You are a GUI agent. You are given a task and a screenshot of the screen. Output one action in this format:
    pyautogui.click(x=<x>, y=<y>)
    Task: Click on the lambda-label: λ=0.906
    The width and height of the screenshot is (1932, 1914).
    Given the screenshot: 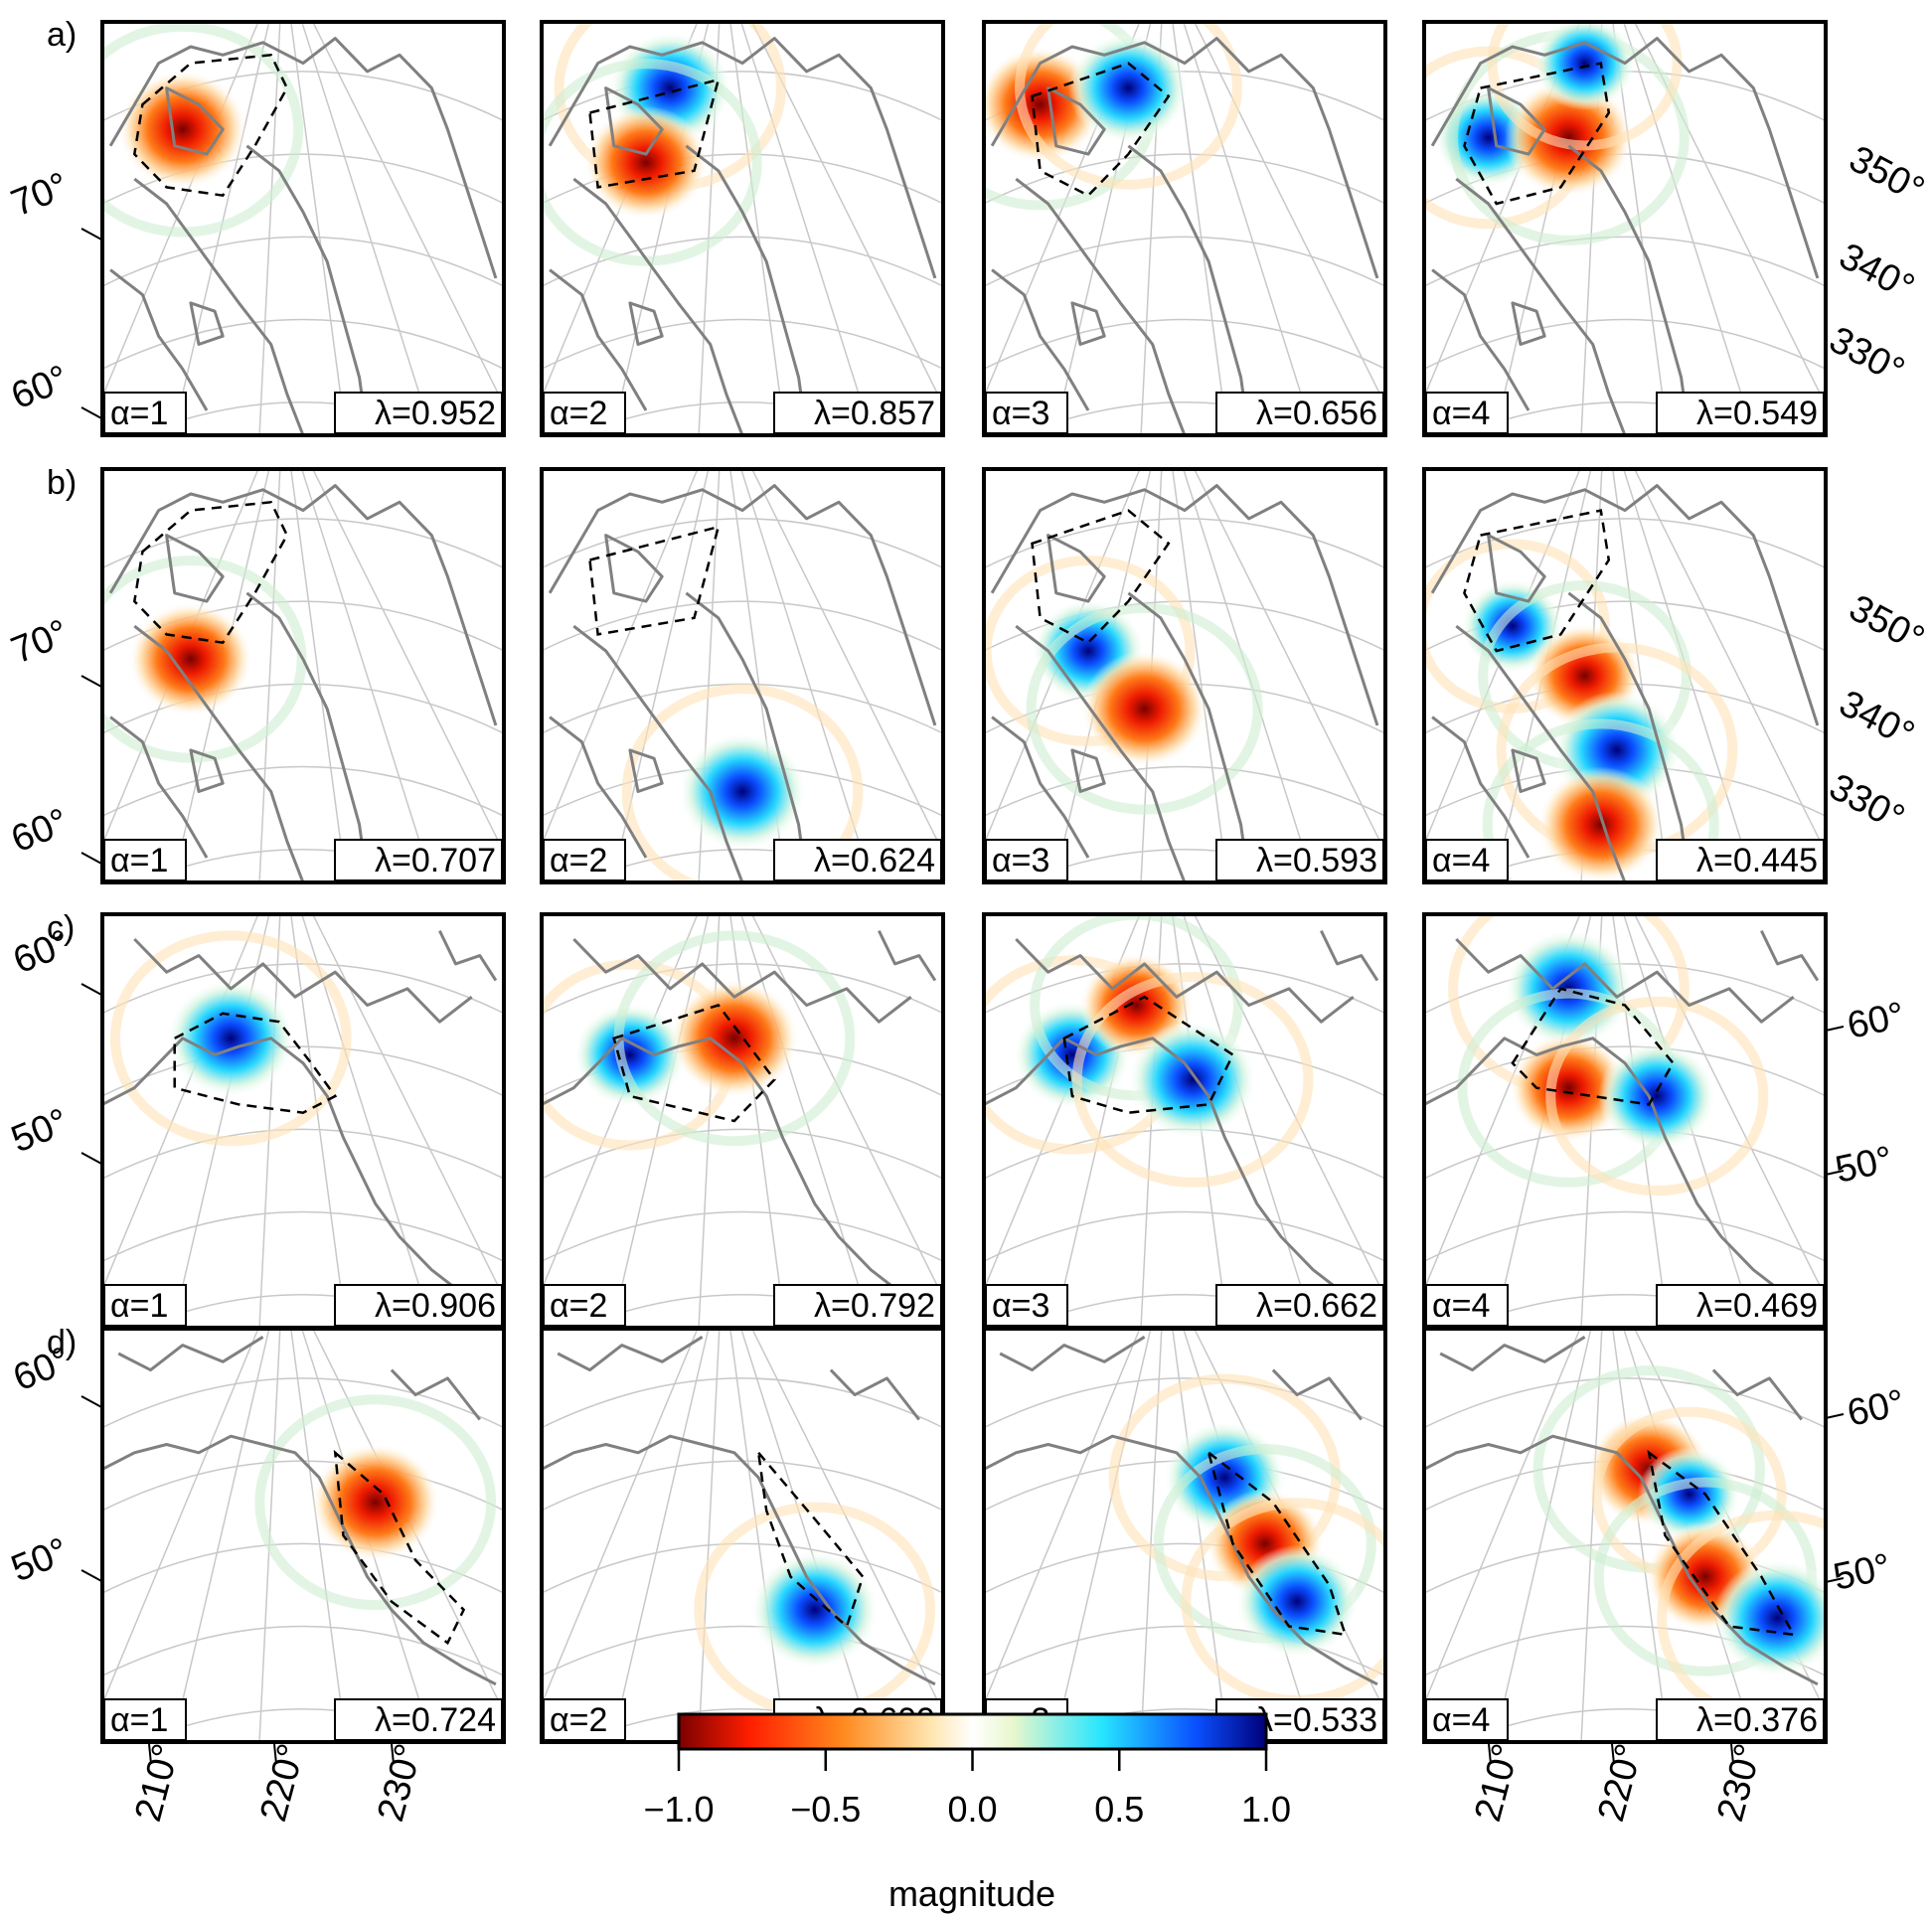 What is the action you would take?
    pyautogui.click(x=418, y=1306)
    